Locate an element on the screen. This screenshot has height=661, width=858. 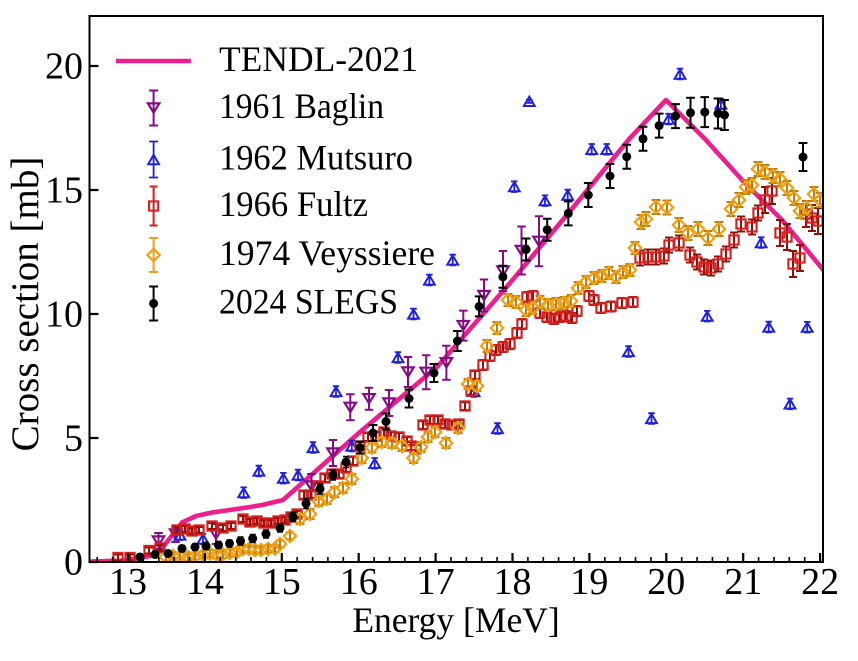
svg-text: 1966 Fultz is located at coordinates (293, 204).